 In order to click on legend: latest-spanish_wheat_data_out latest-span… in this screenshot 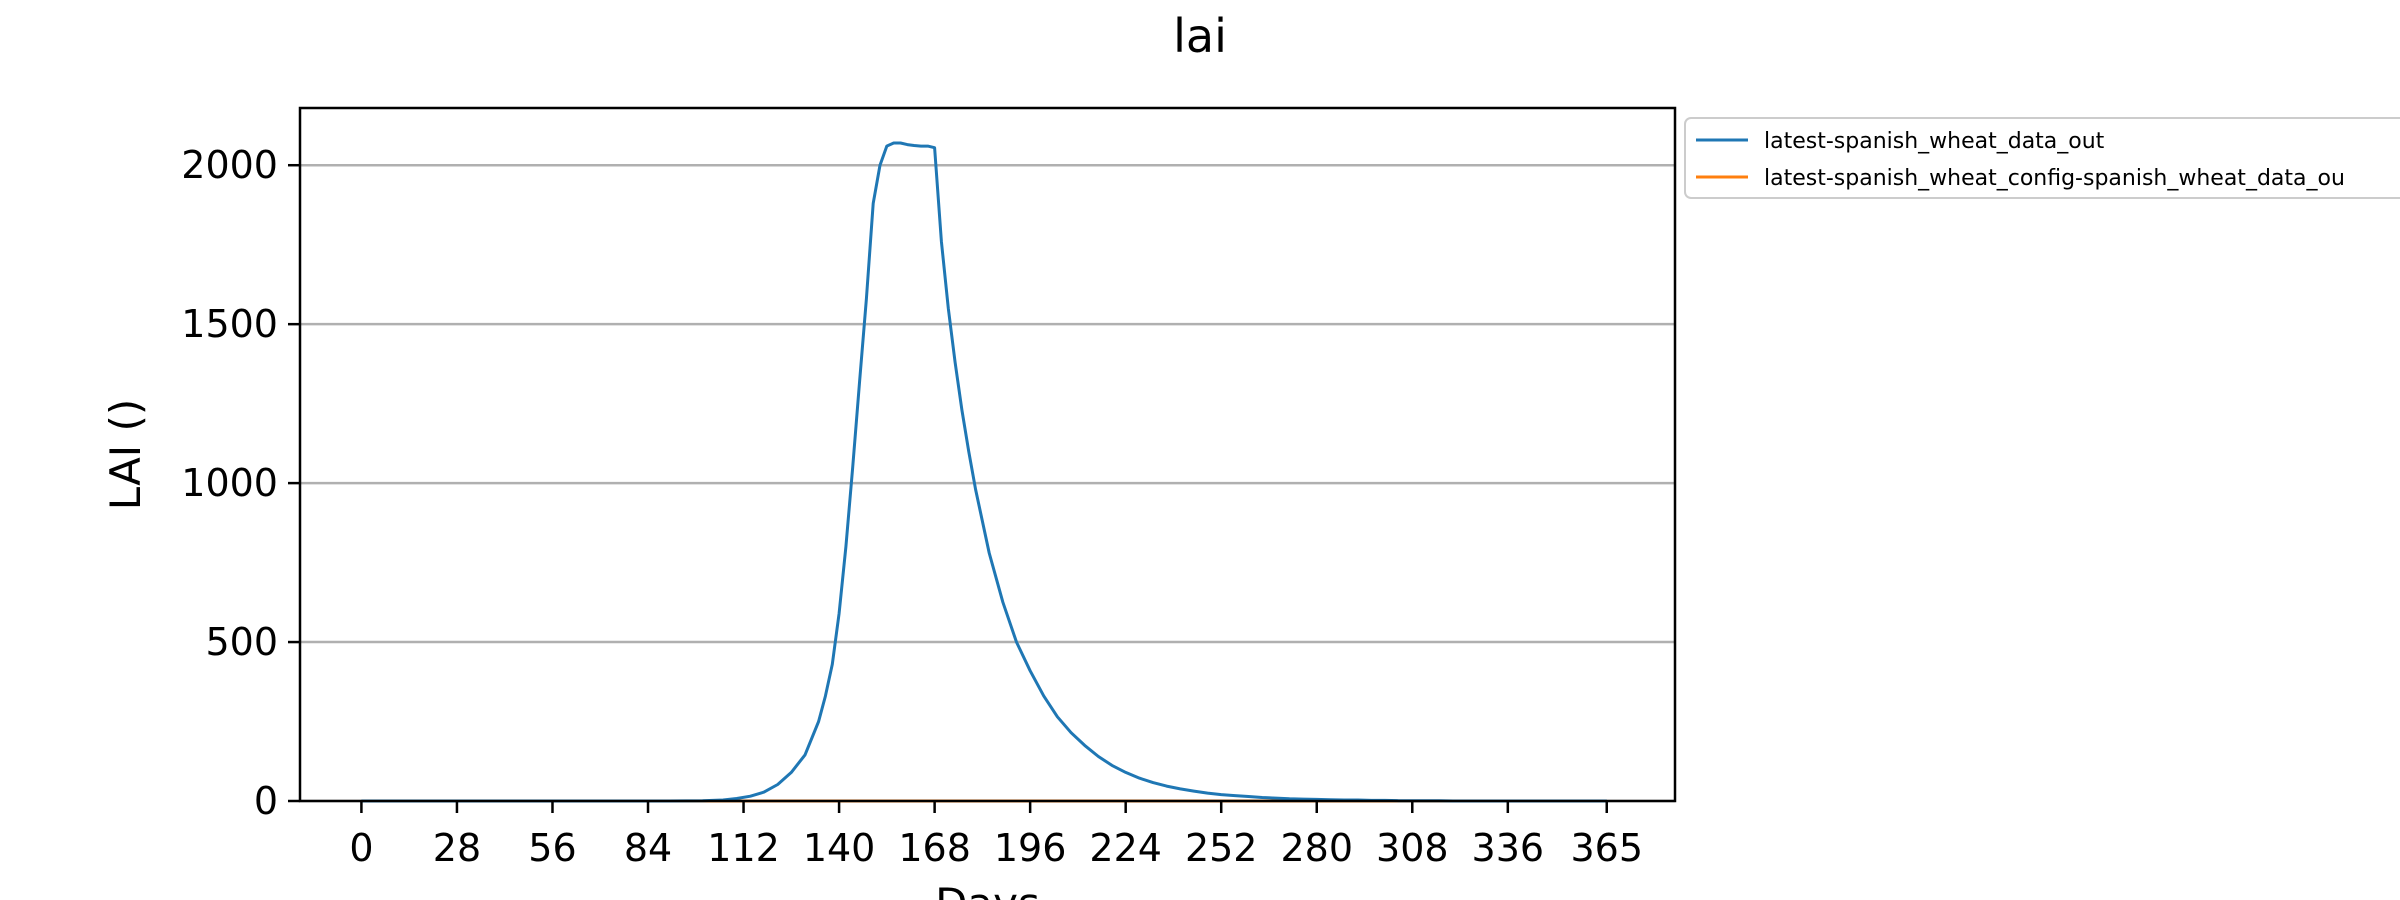, I will do `click(2042, 158)`.